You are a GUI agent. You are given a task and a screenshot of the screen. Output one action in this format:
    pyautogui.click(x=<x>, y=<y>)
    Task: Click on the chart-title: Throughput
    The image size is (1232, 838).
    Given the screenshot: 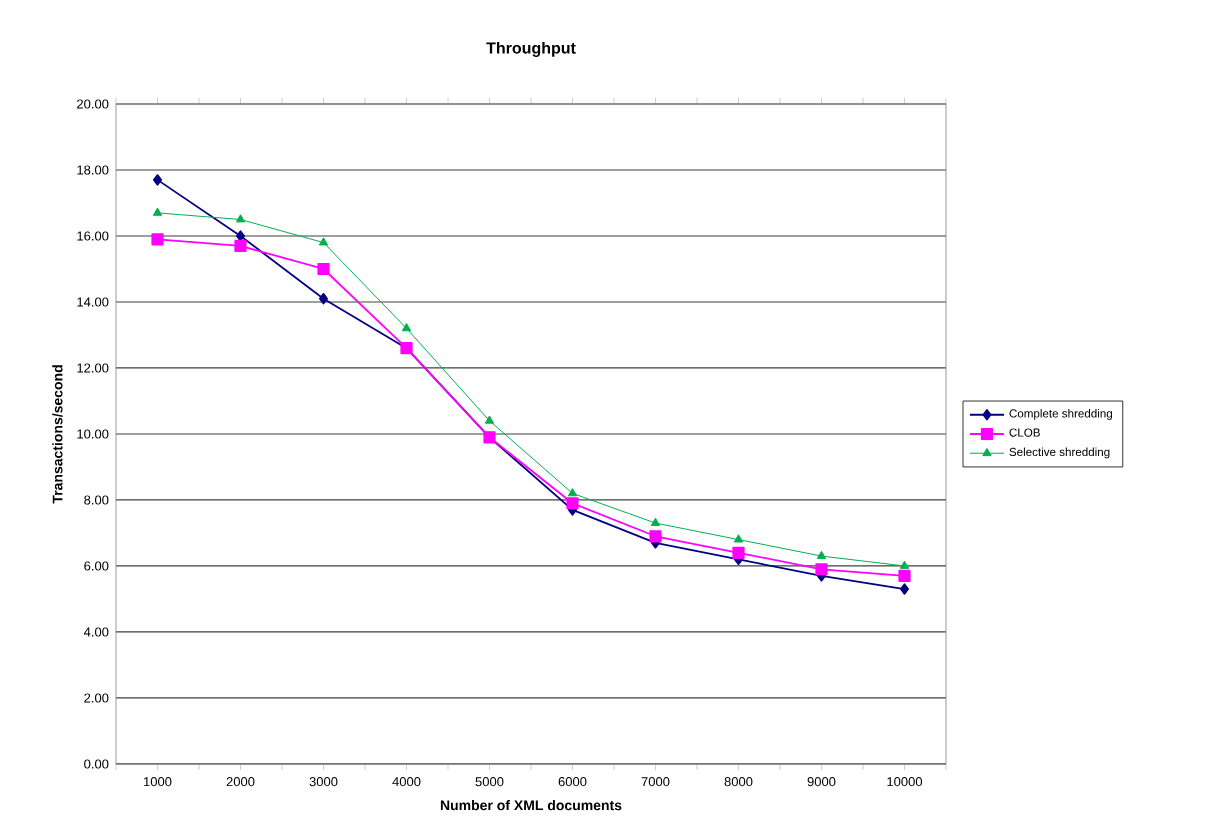 What is the action you would take?
    pyautogui.click(x=531, y=49)
    